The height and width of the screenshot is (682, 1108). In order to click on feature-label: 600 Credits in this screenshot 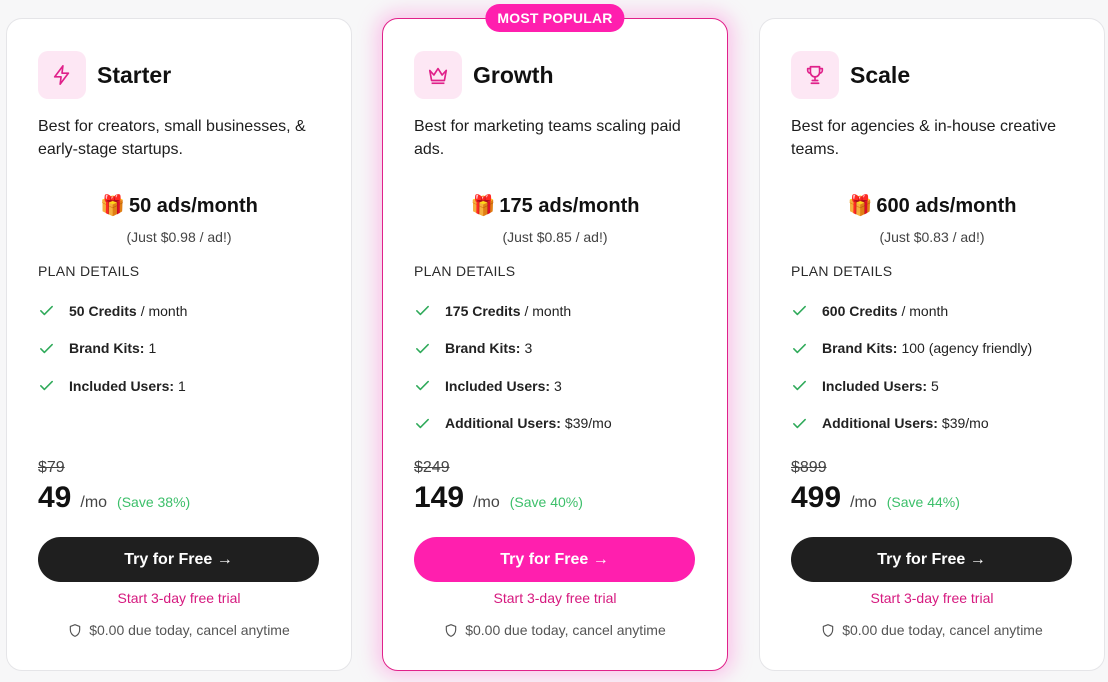, I will do `click(860, 310)`.